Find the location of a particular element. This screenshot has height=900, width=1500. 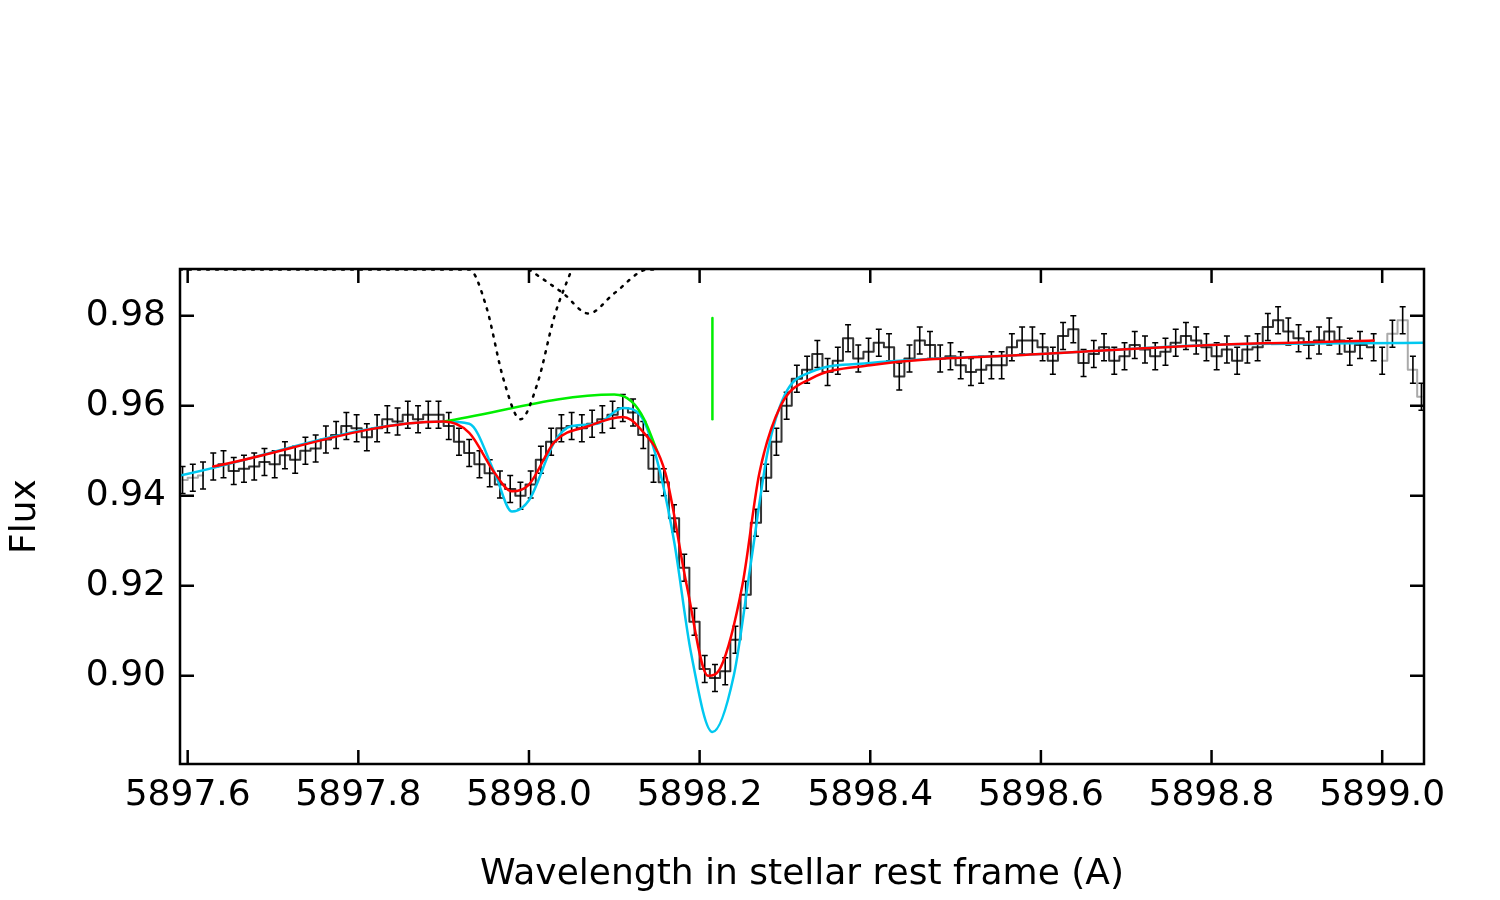

x-tick-label: 5898.6 is located at coordinates (1040, 792).